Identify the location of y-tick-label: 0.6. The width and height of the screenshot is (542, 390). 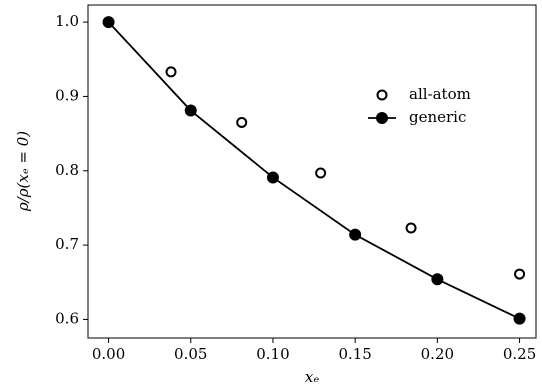
(67, 318).